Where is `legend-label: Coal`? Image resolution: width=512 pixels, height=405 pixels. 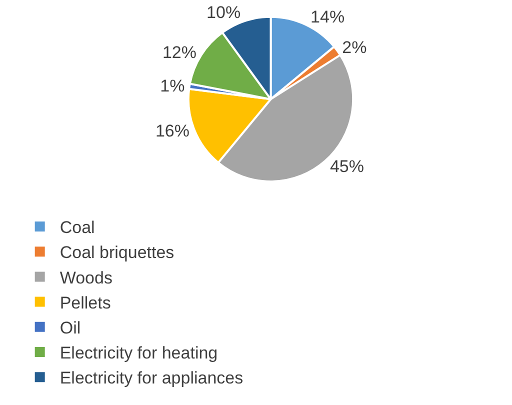 legend-label: Coal is located at coordinates (77, 228).